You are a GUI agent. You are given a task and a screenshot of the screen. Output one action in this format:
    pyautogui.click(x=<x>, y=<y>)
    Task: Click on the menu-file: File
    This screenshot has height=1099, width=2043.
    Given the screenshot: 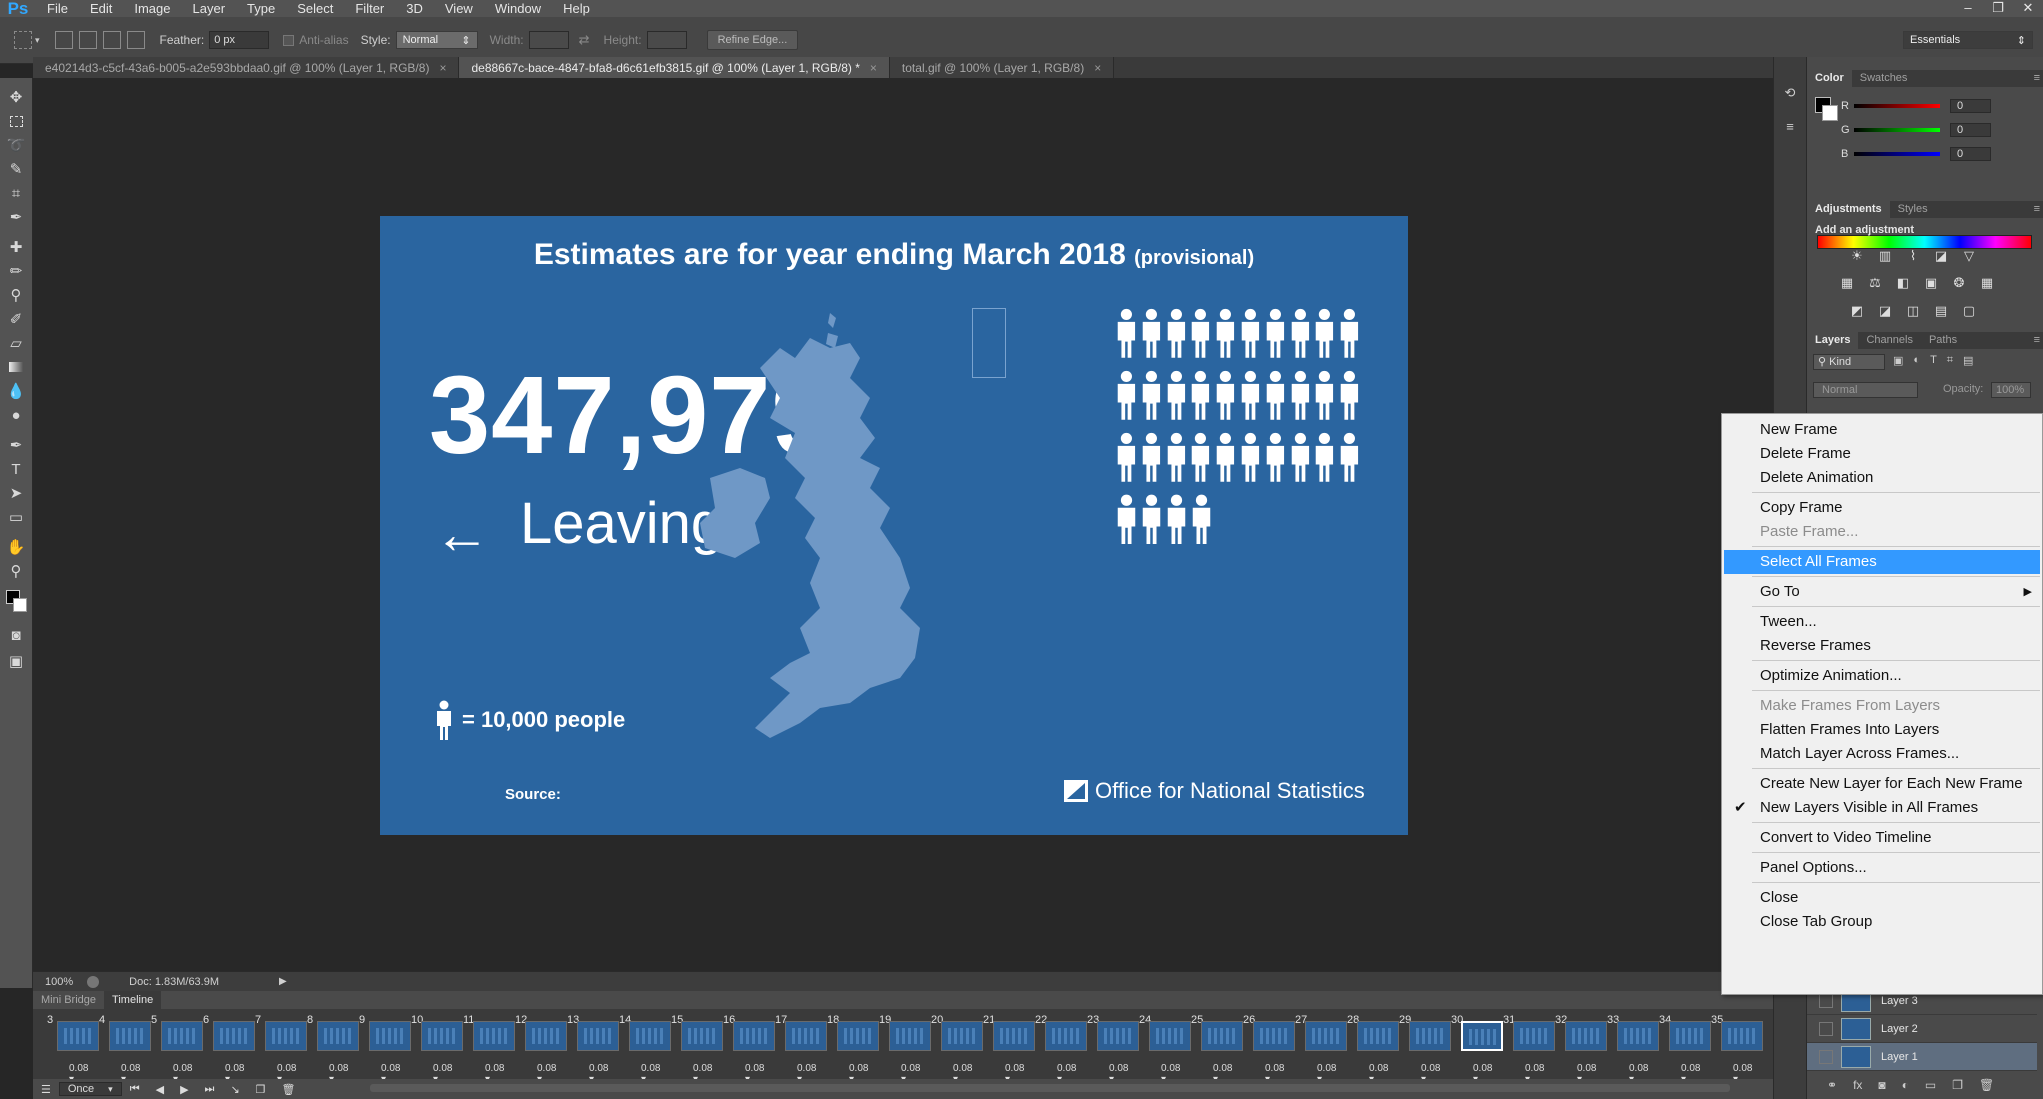 What is the action you would take?
    pyautogui.click(x=57, y=8)
    